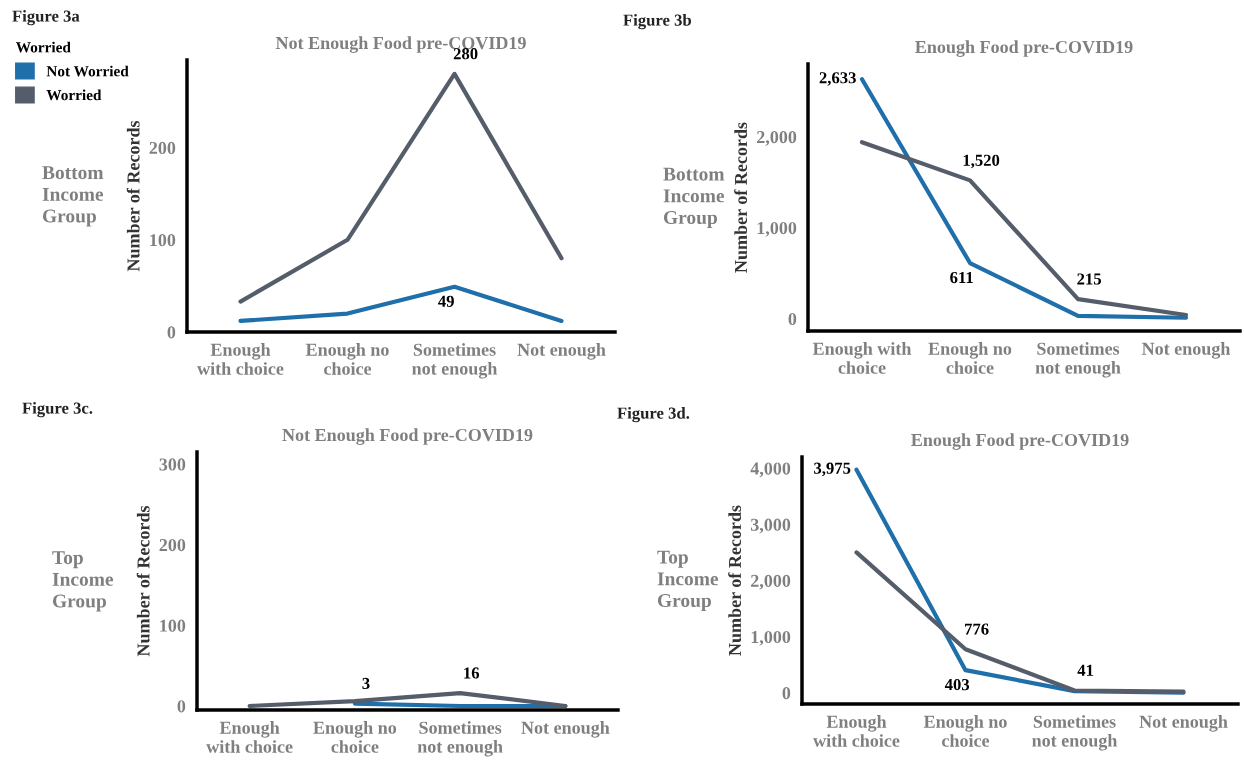  What do you see at coordinates (770, 526) in the screenshot?
I see `y-tick-label: 3,000` at bounding box center [770, 526].